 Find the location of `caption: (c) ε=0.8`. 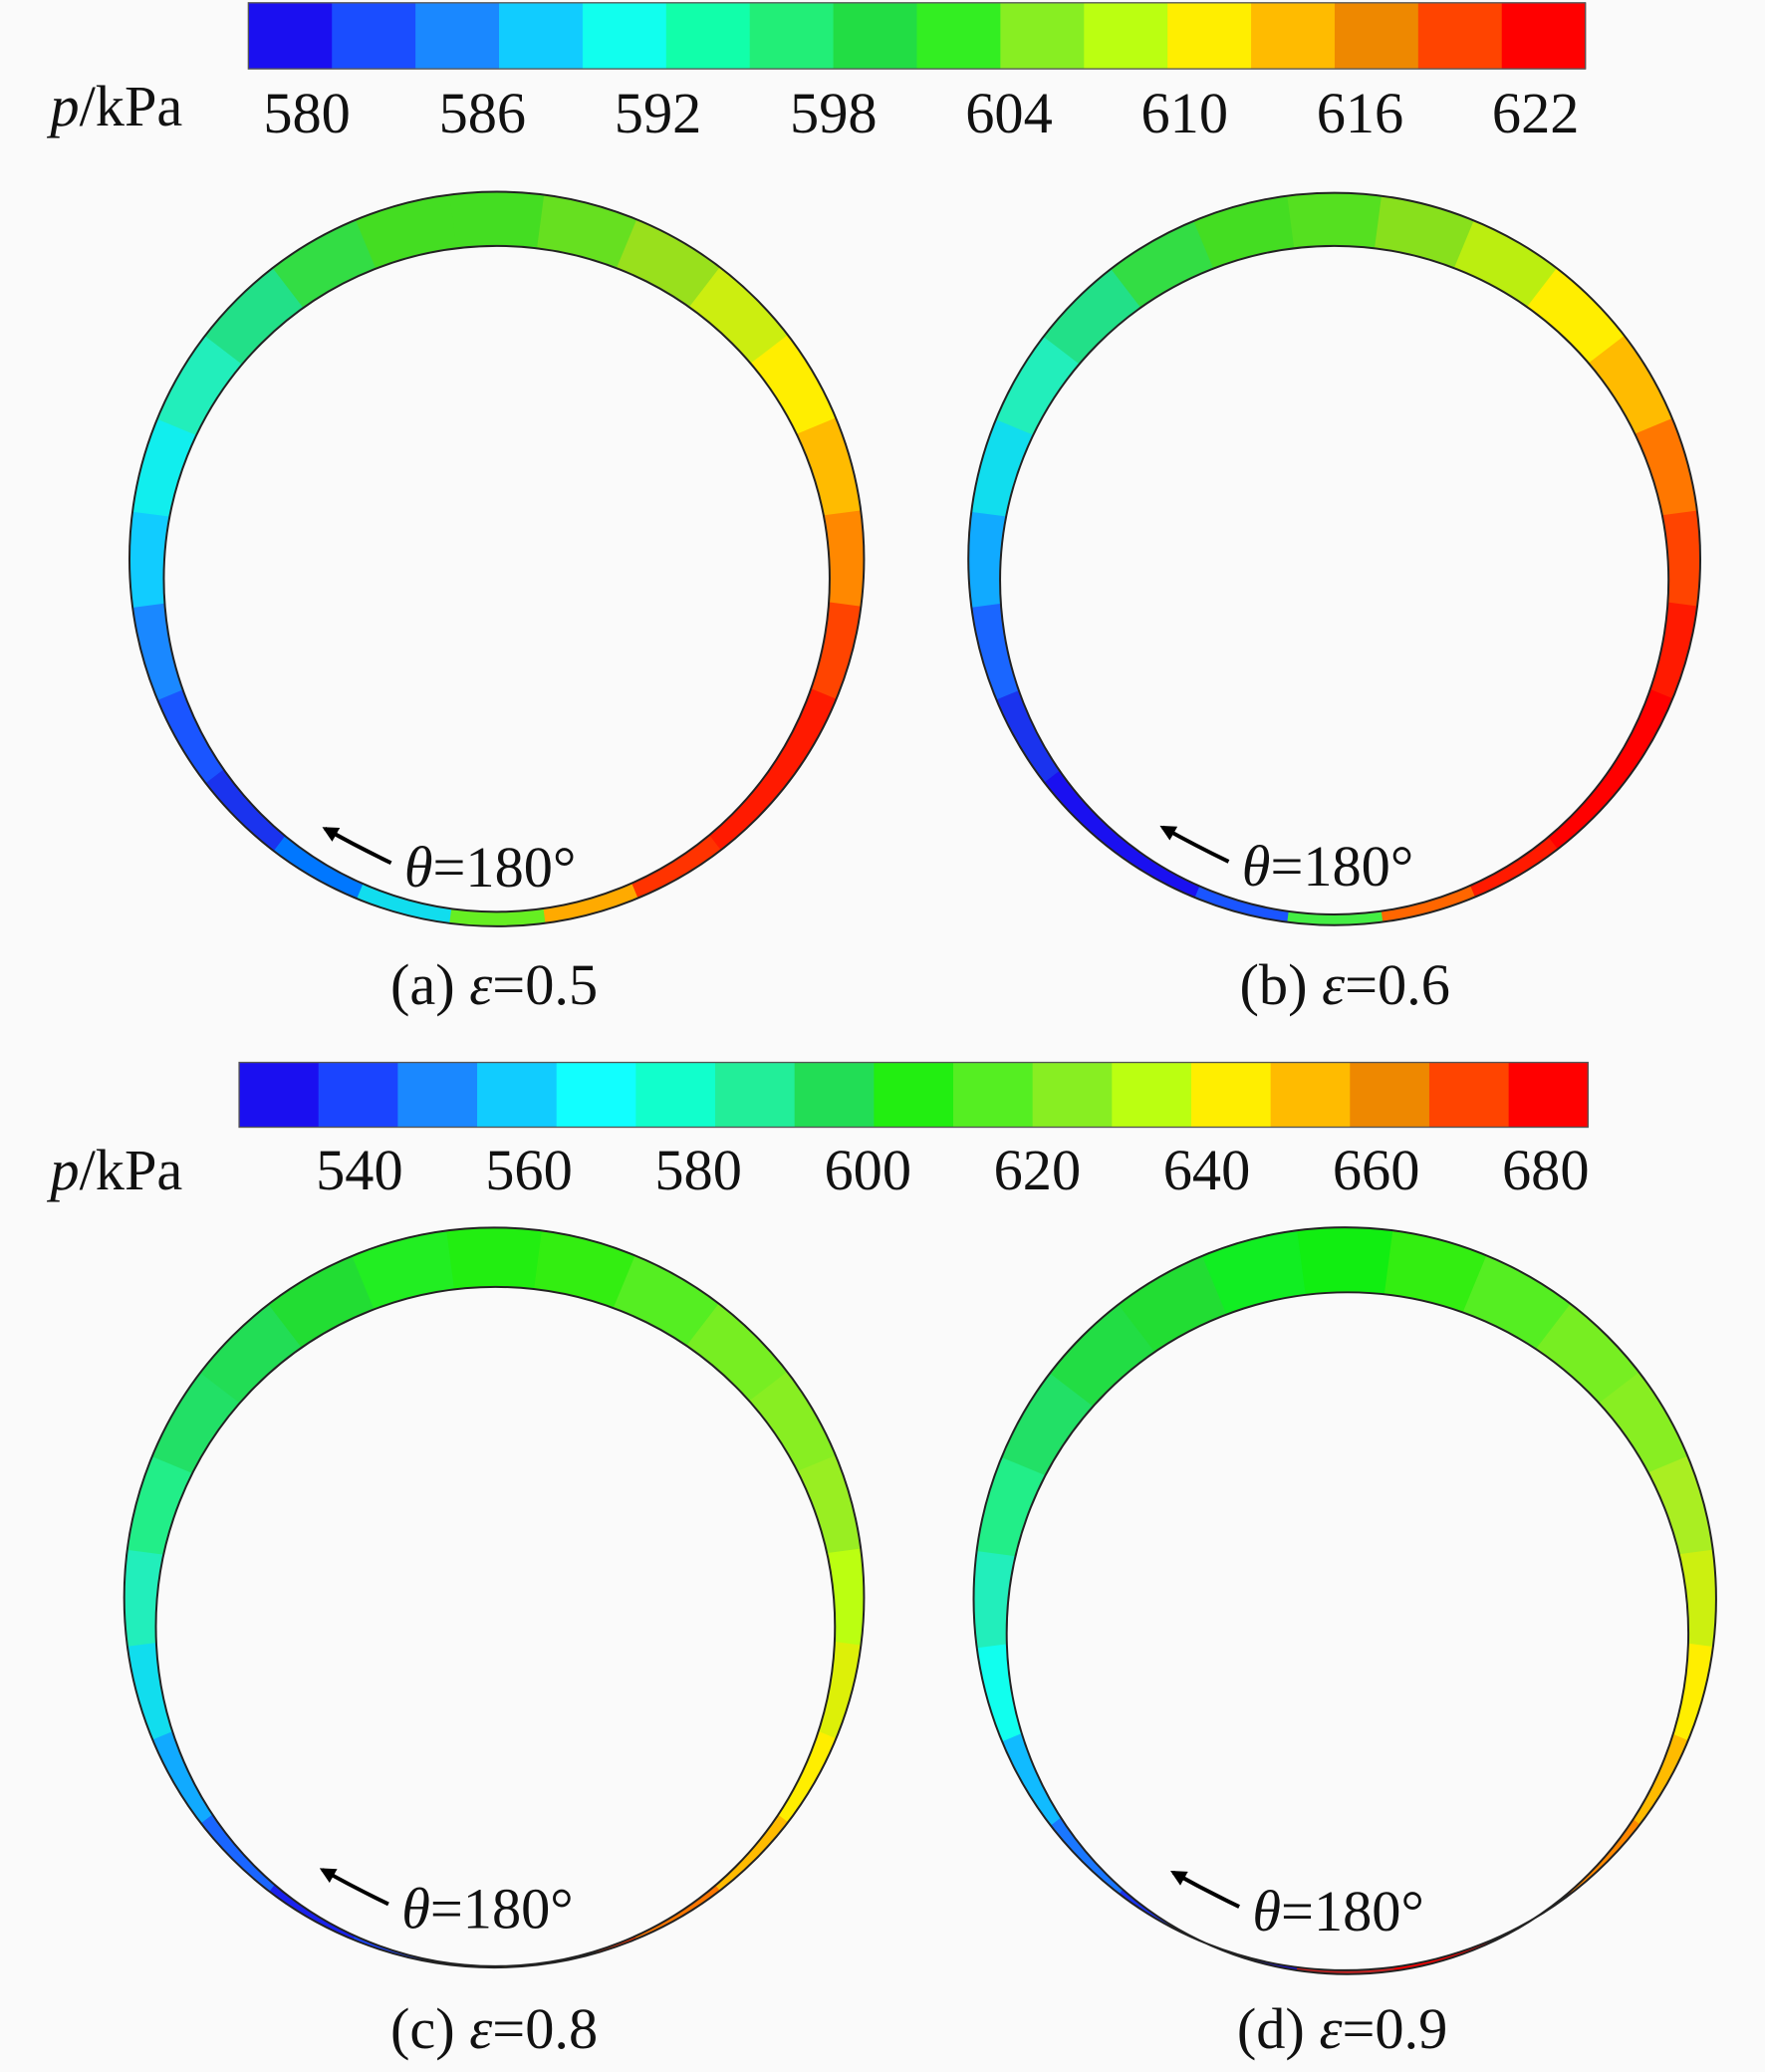

caption: (c) ε=0.8 is located at coordinates (494, 2028).